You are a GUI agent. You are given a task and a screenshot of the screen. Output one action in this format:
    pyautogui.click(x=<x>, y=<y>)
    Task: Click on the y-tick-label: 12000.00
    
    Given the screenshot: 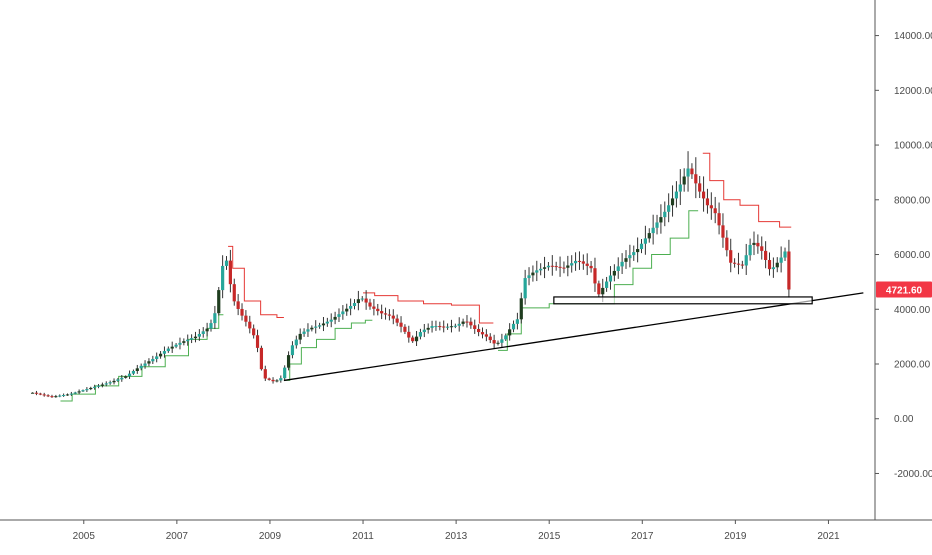 What is the action you would take?
    pyautogui.click(x=913, y=91)
    